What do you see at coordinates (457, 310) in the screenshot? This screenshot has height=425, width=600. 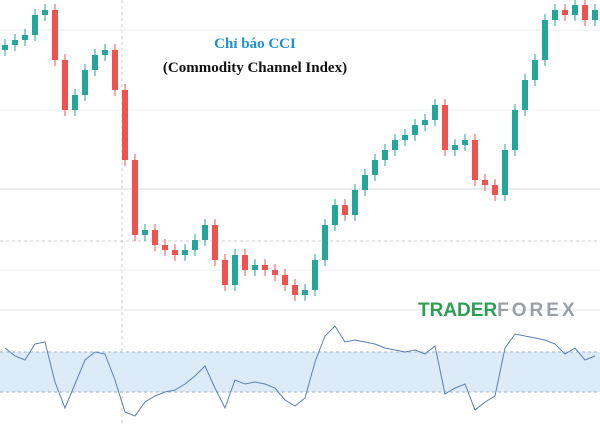 I see `watermark-part: TRADER` at bounding box center [457, 310].